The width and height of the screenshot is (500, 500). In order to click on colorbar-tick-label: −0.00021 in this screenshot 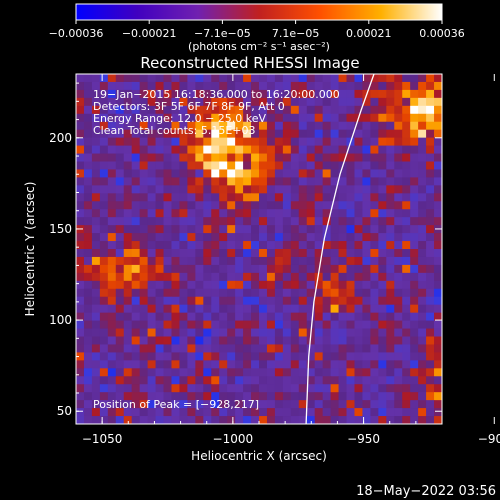, I will do `click(149, 33)`.